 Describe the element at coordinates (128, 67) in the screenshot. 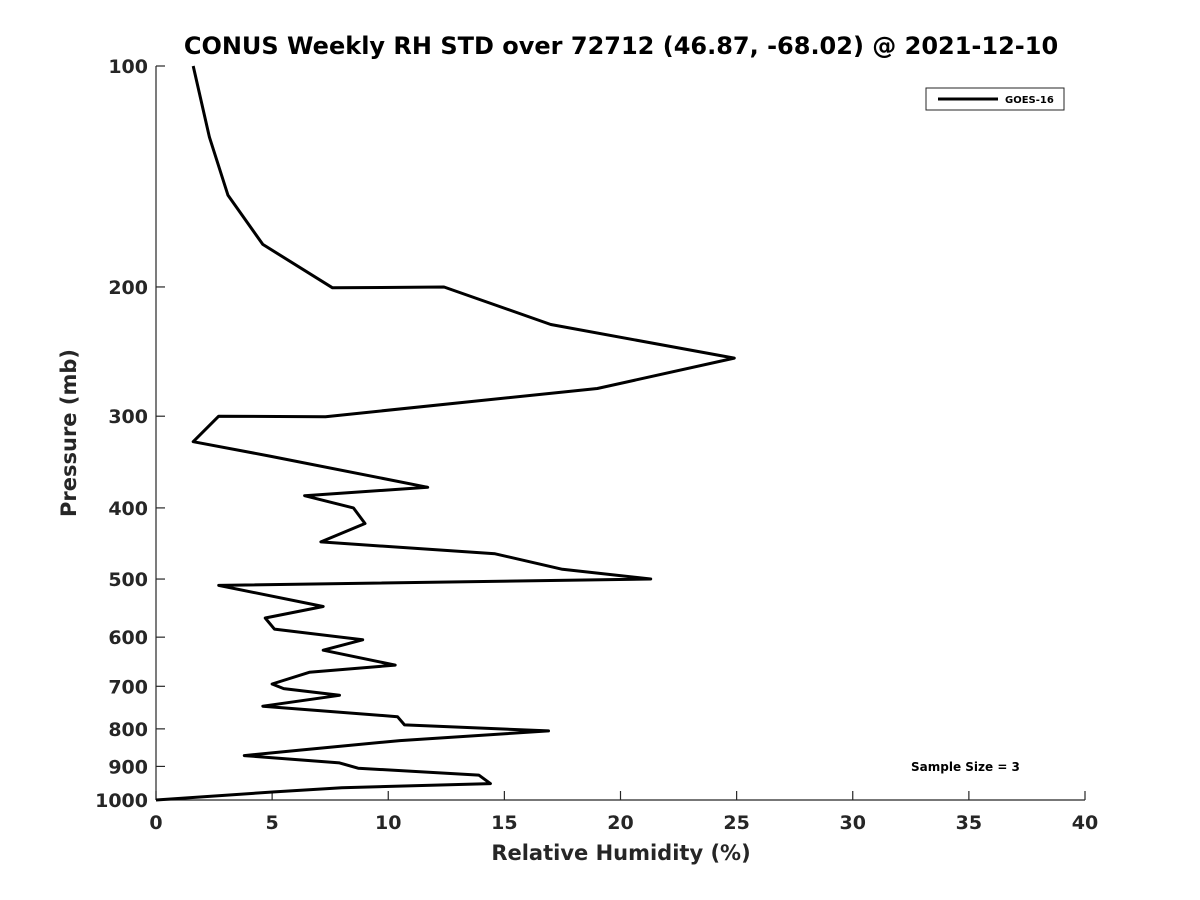

I see `y-tick-label: 100` at that location.